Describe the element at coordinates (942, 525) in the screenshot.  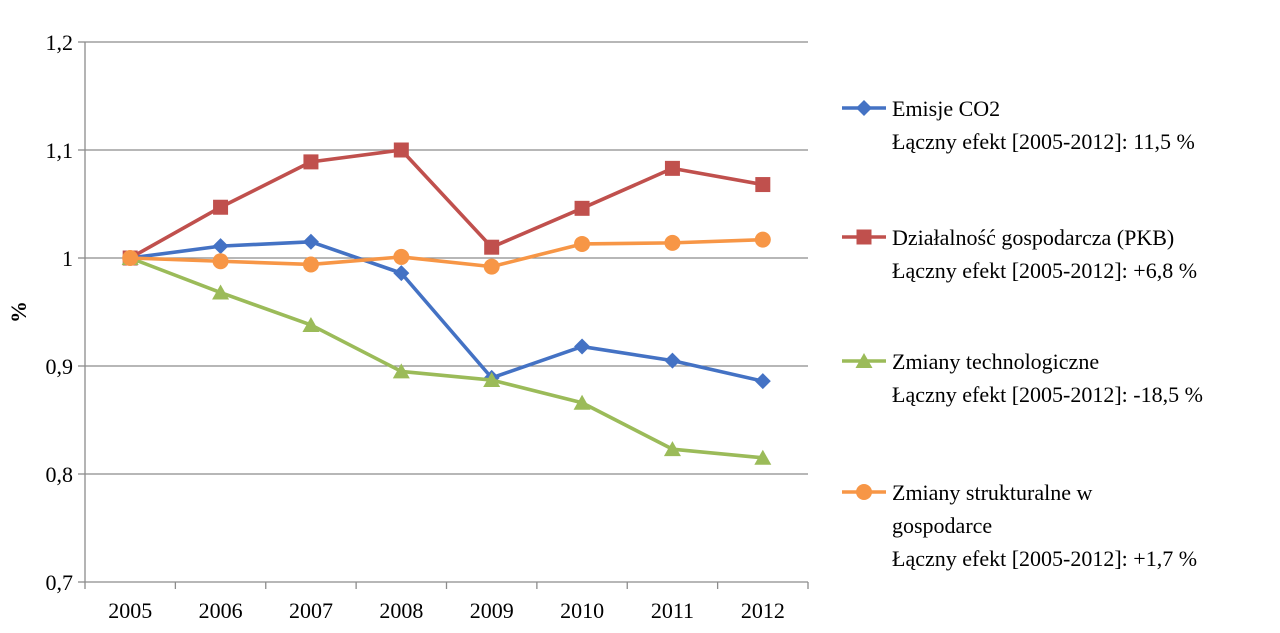
I see `legend-label: gospodarce` at that location.